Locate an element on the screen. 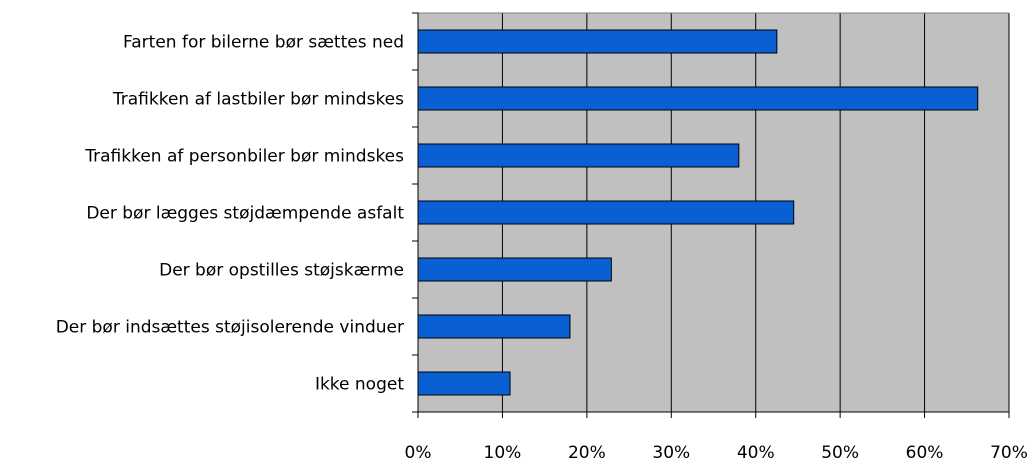 This screenshot has height=466, width=1030. x-tick-label: 20% is located at coordinates (587, 453).